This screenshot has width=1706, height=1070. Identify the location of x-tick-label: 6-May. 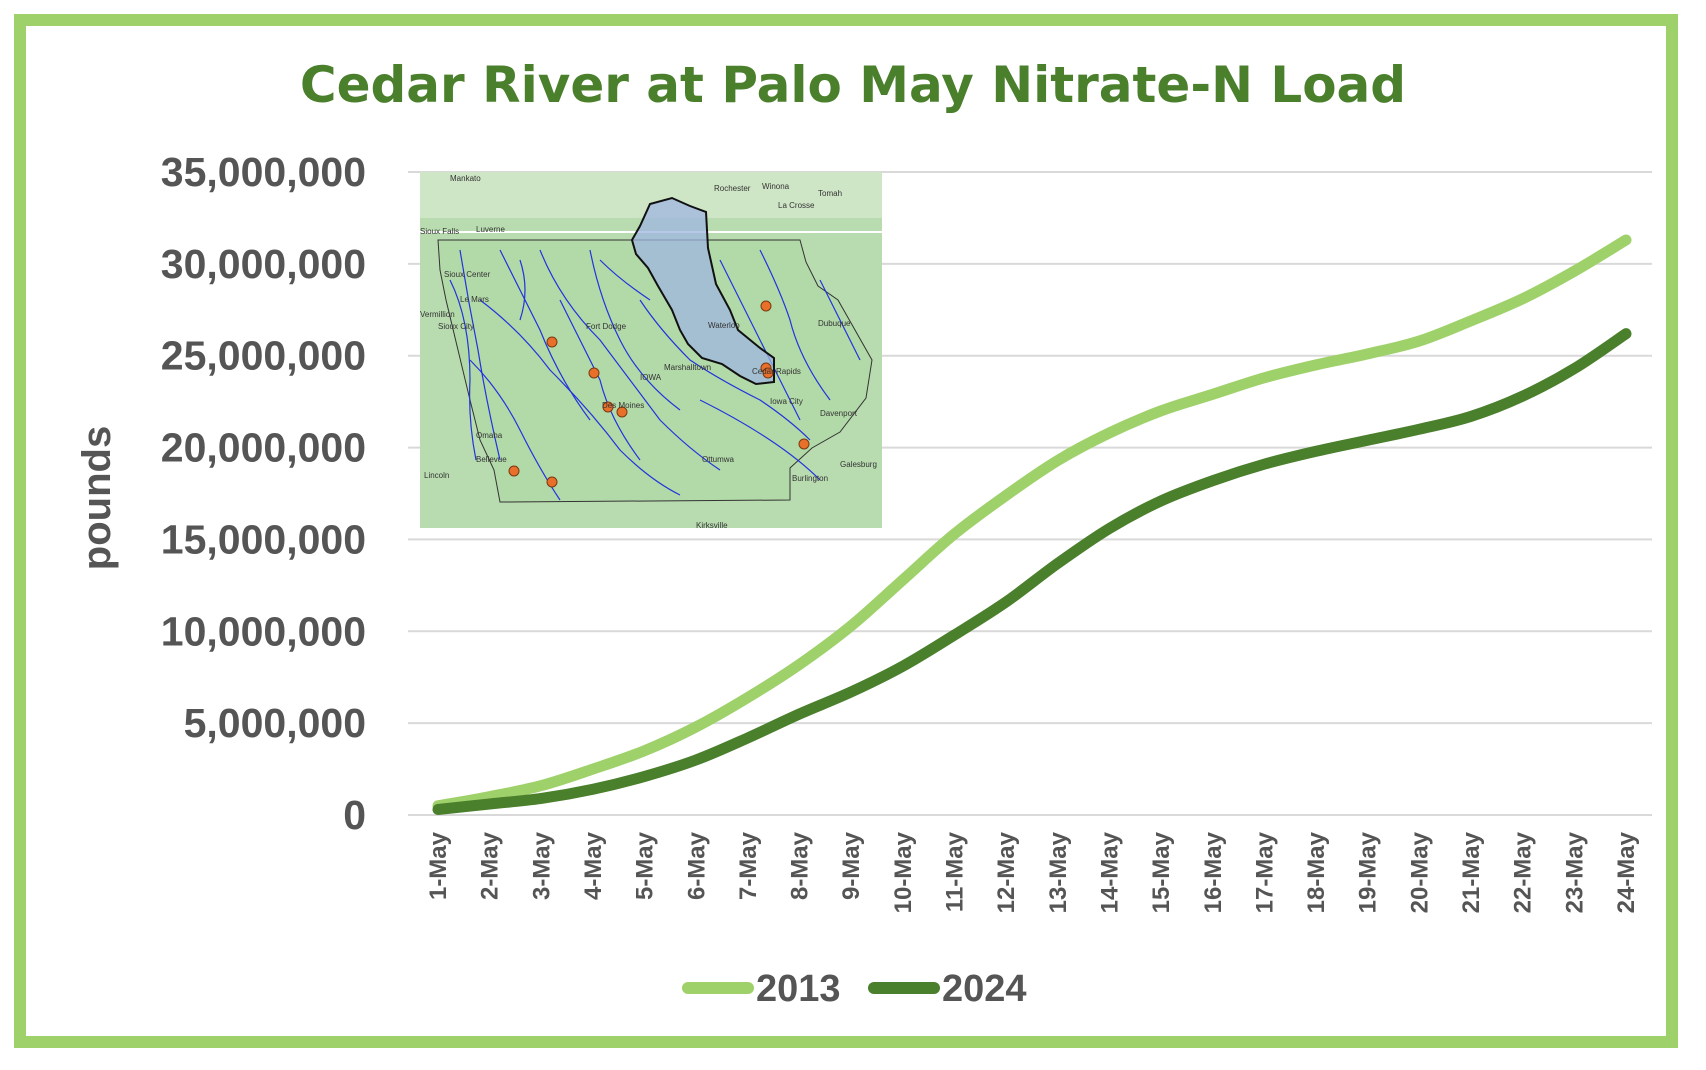
(696, 865).